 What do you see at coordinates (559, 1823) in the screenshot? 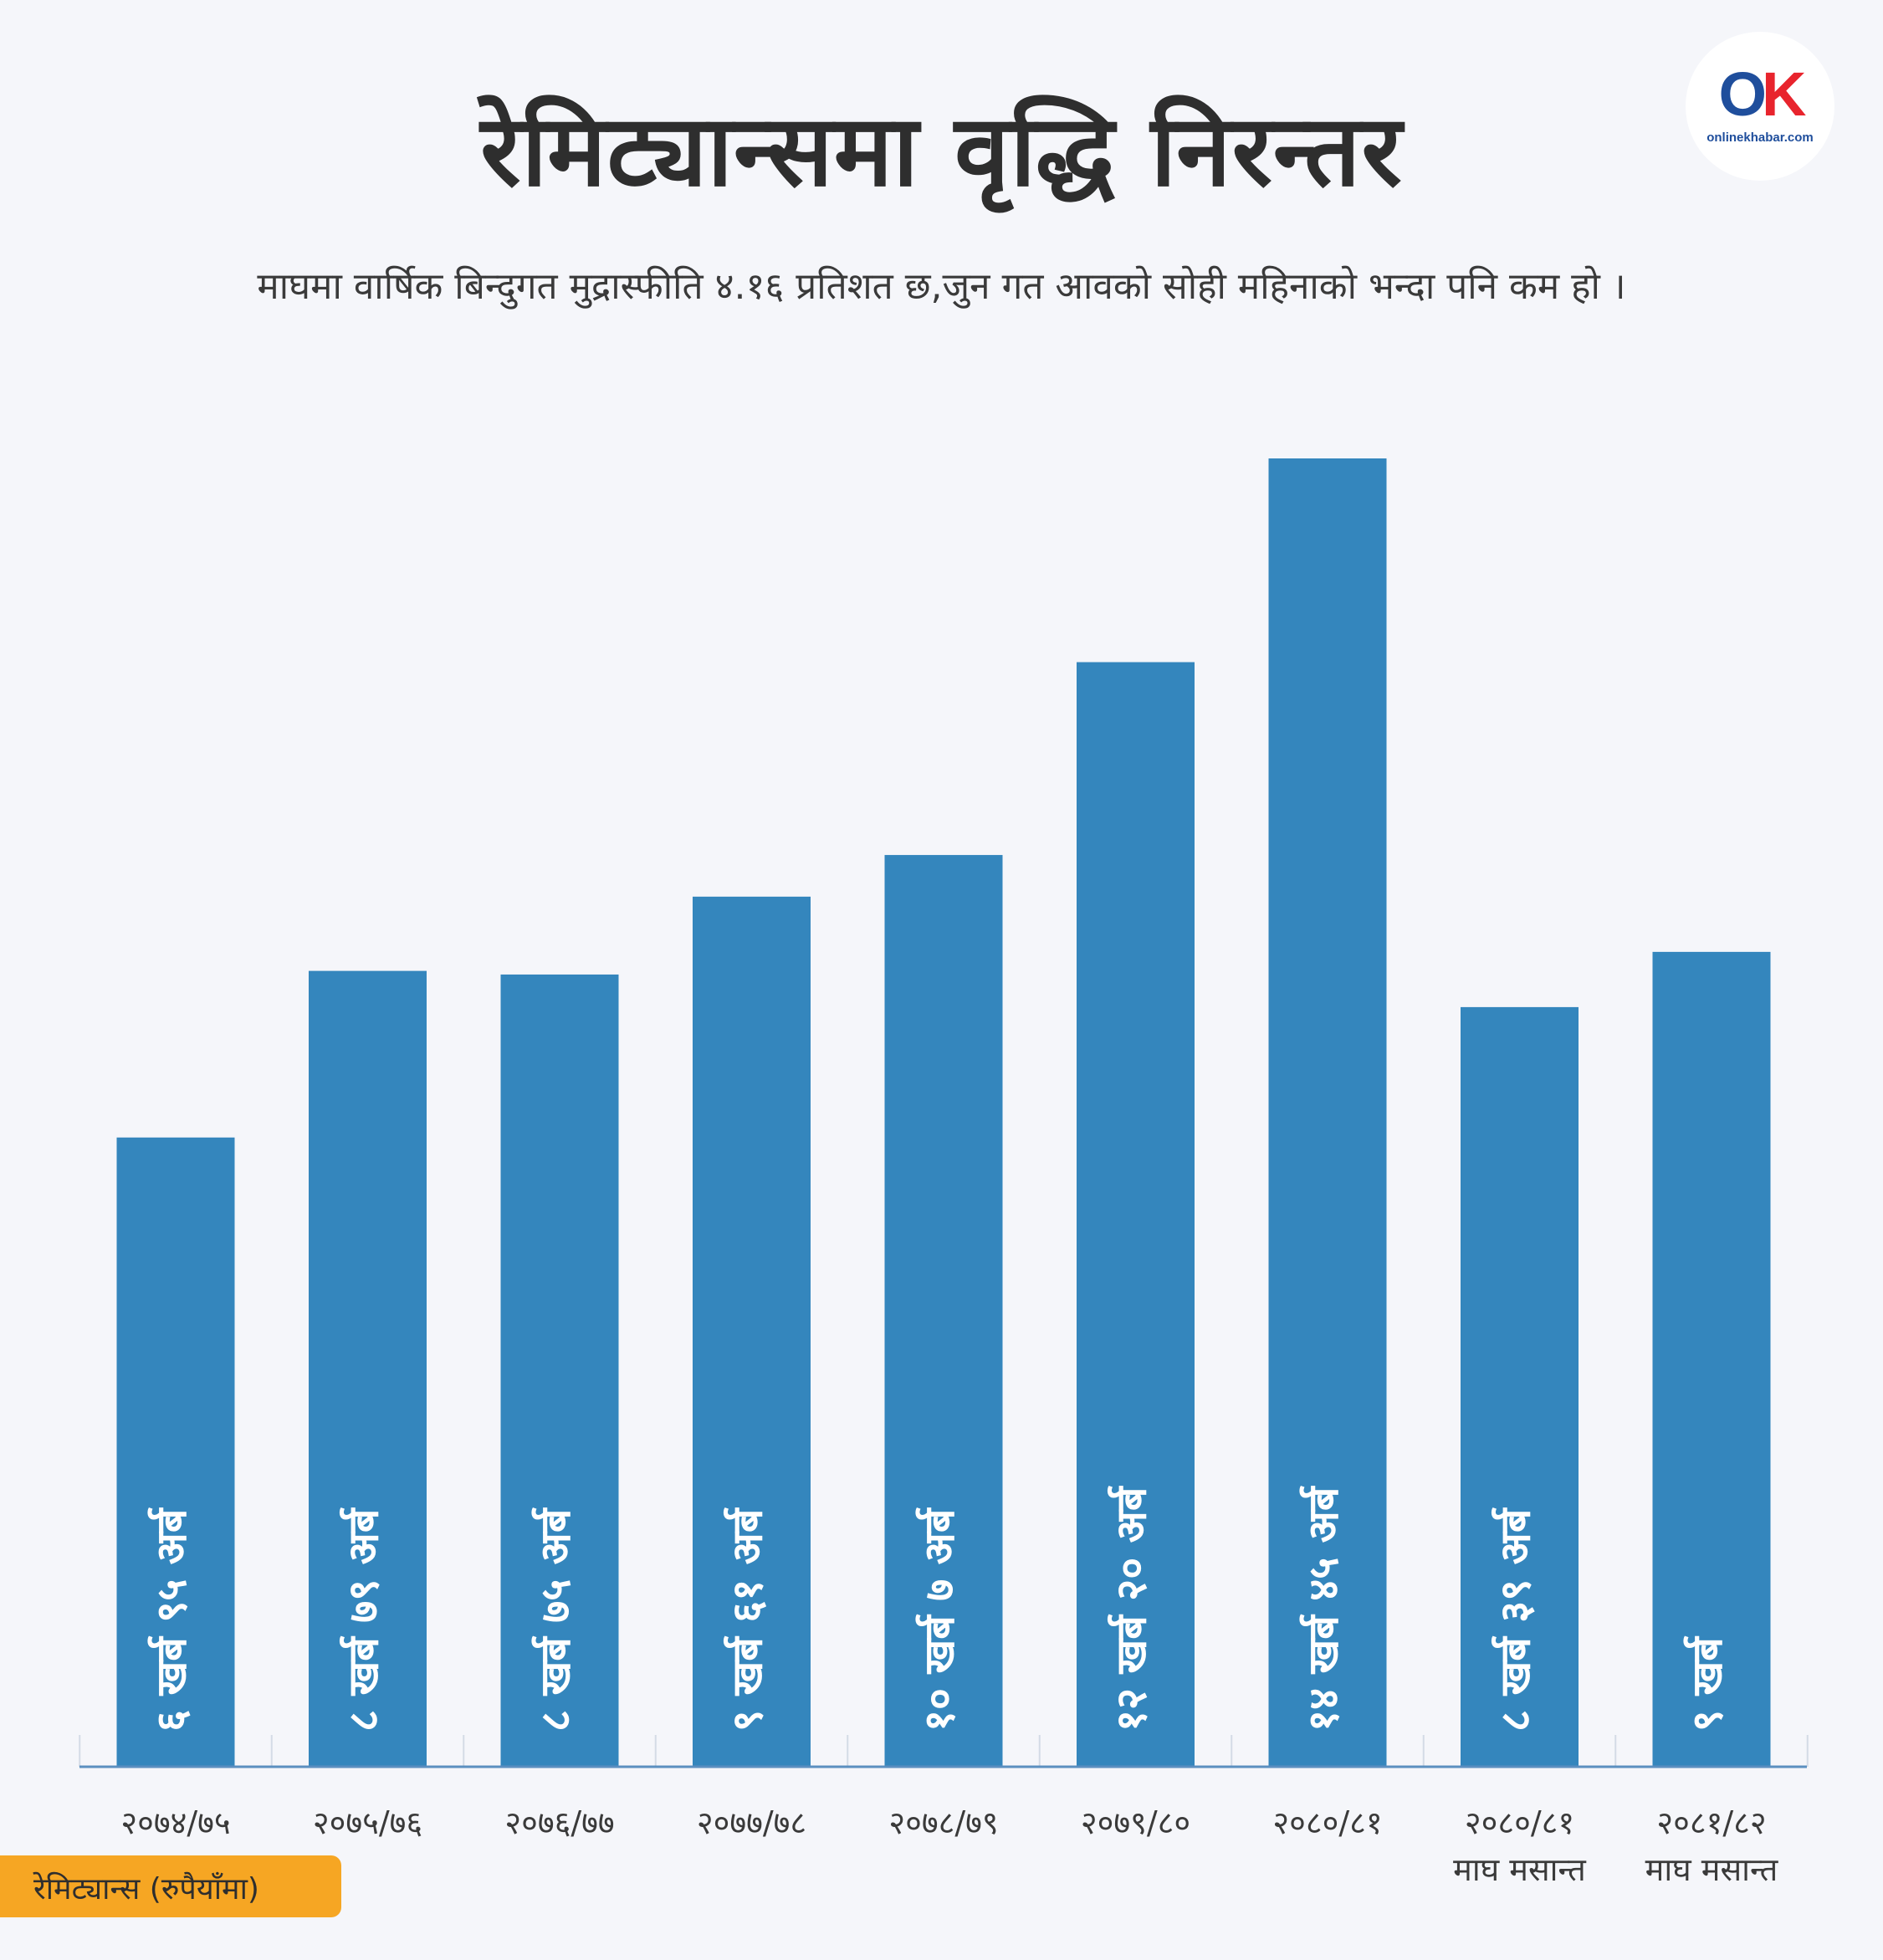
I see `x-tick-label: २०७६/७७` at bounding box center [559, 1823].